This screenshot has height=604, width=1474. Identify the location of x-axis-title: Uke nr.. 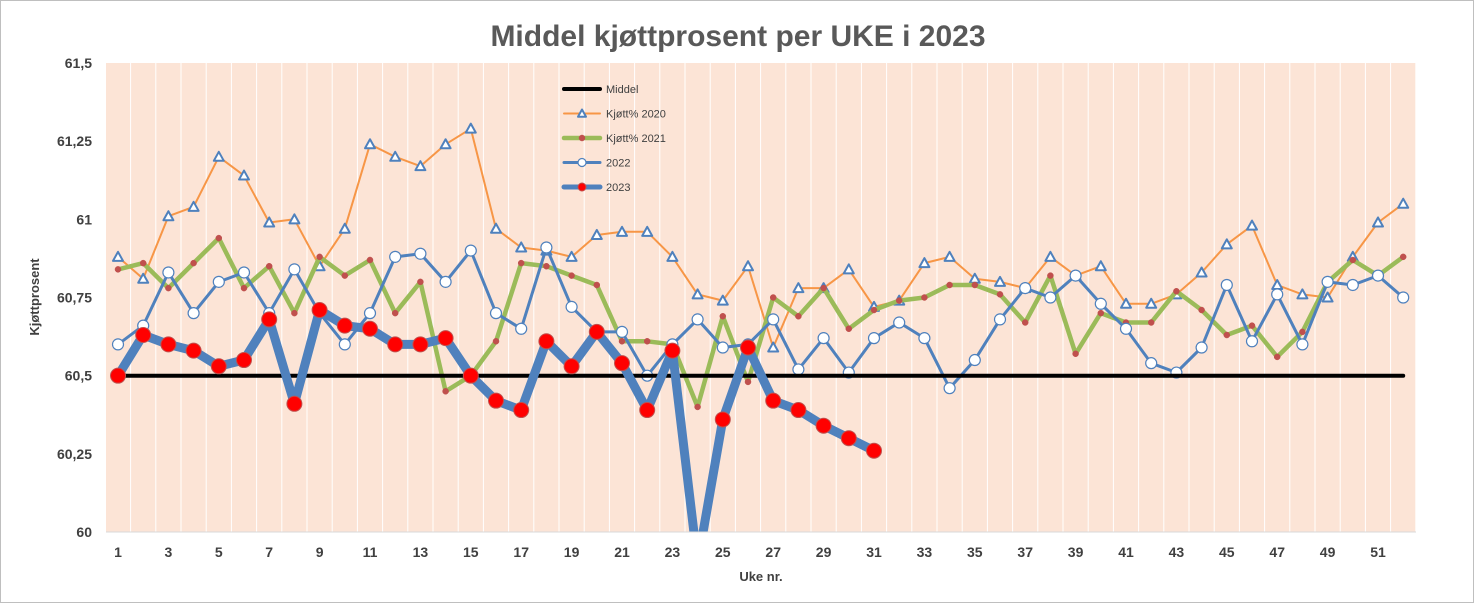
(760, 576).